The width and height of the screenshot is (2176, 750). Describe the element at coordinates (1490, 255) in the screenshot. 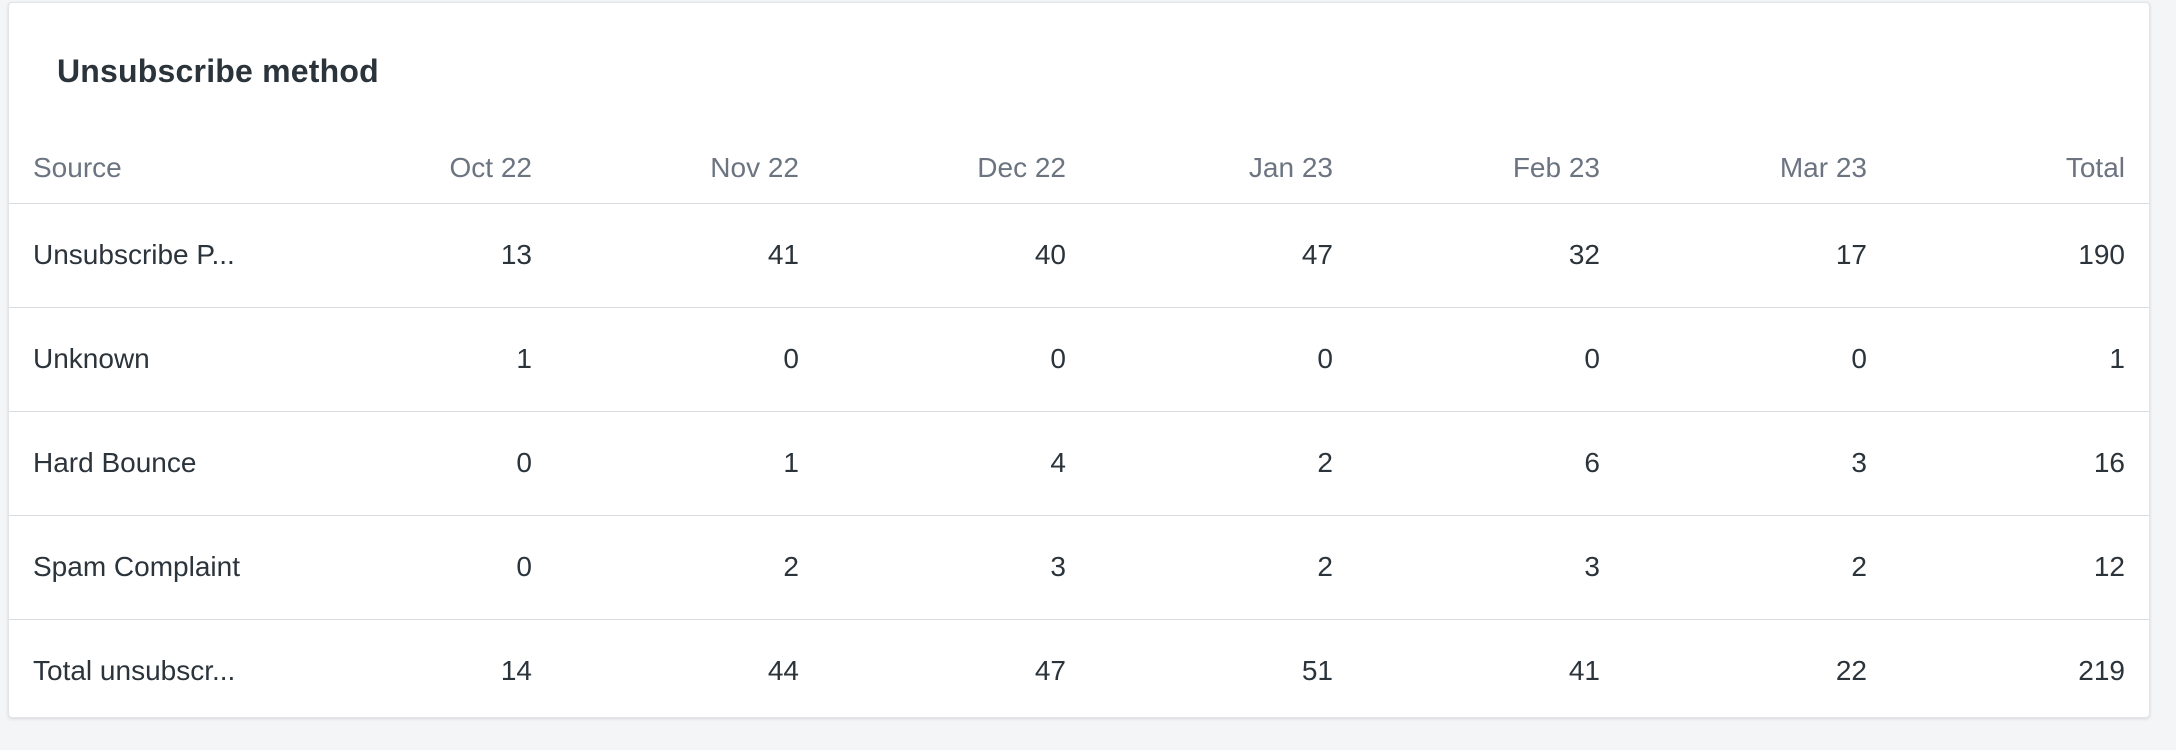

I see `value-cell: 32` at that location.